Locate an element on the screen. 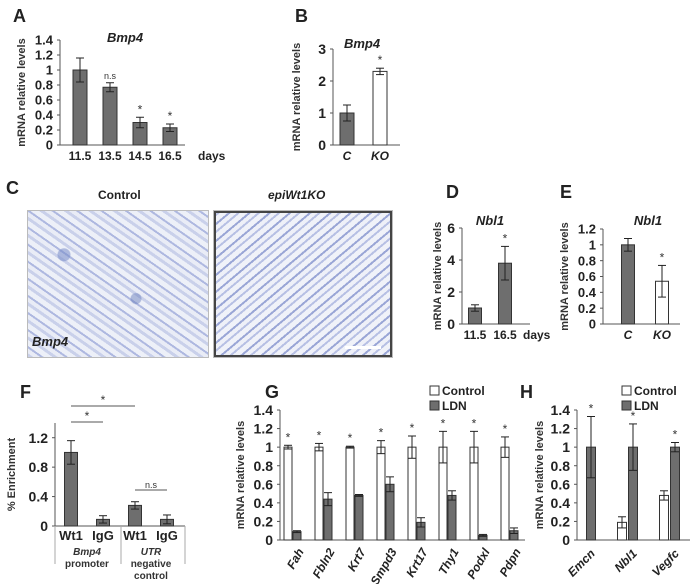  x-tick-label: Thy1 is located at coordinates (449, 562).